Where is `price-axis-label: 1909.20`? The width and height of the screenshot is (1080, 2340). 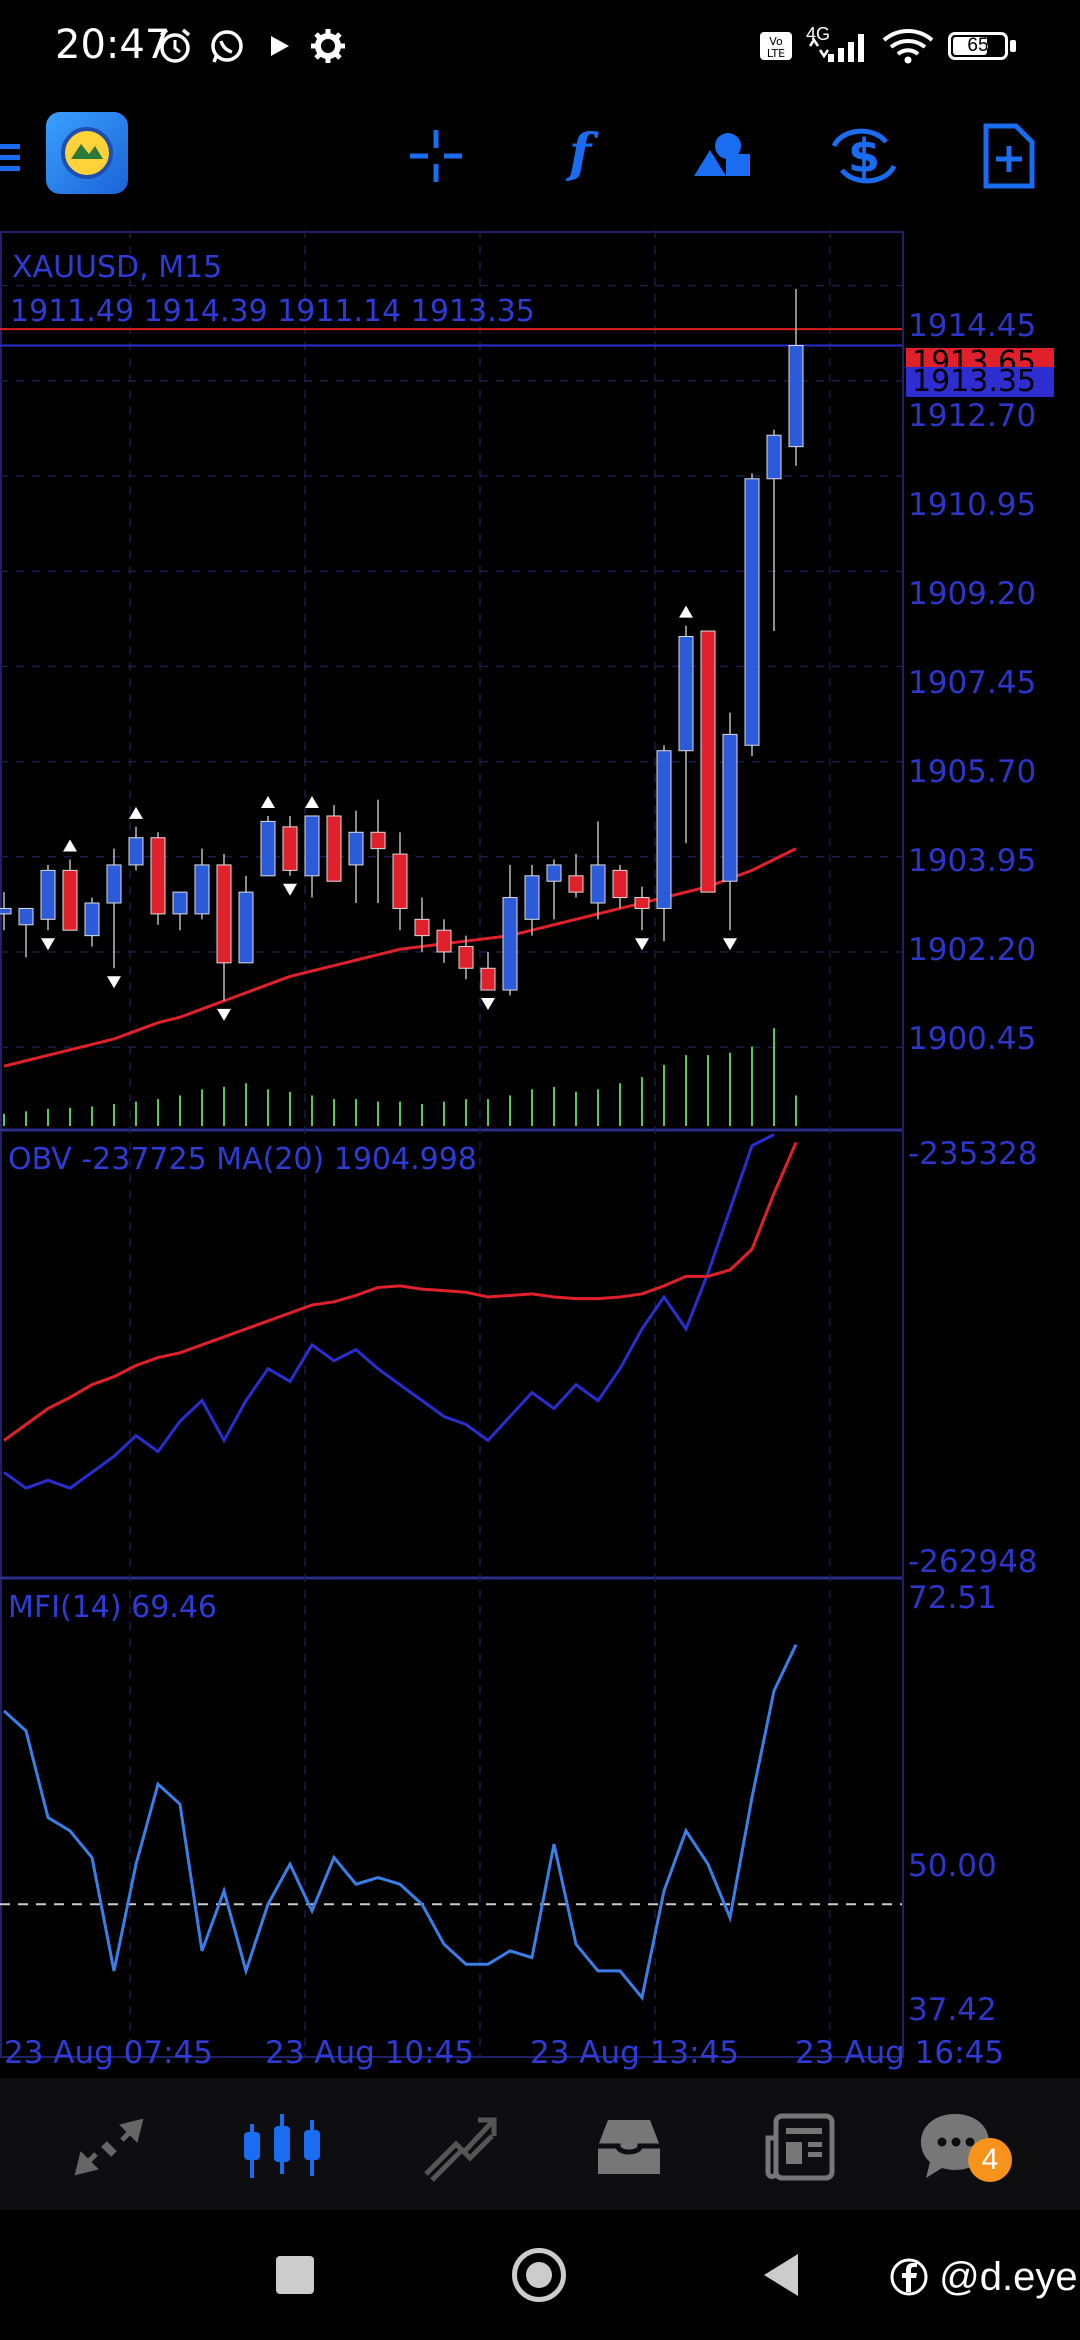
price-axis-label: 1909.20 is located at coordinates (972, 594).